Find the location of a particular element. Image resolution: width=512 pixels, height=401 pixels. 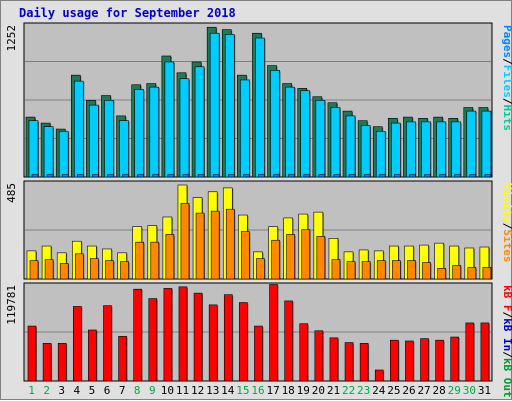

chart-title: Daily usage for September 2018 is located at coordinates (127, 13).